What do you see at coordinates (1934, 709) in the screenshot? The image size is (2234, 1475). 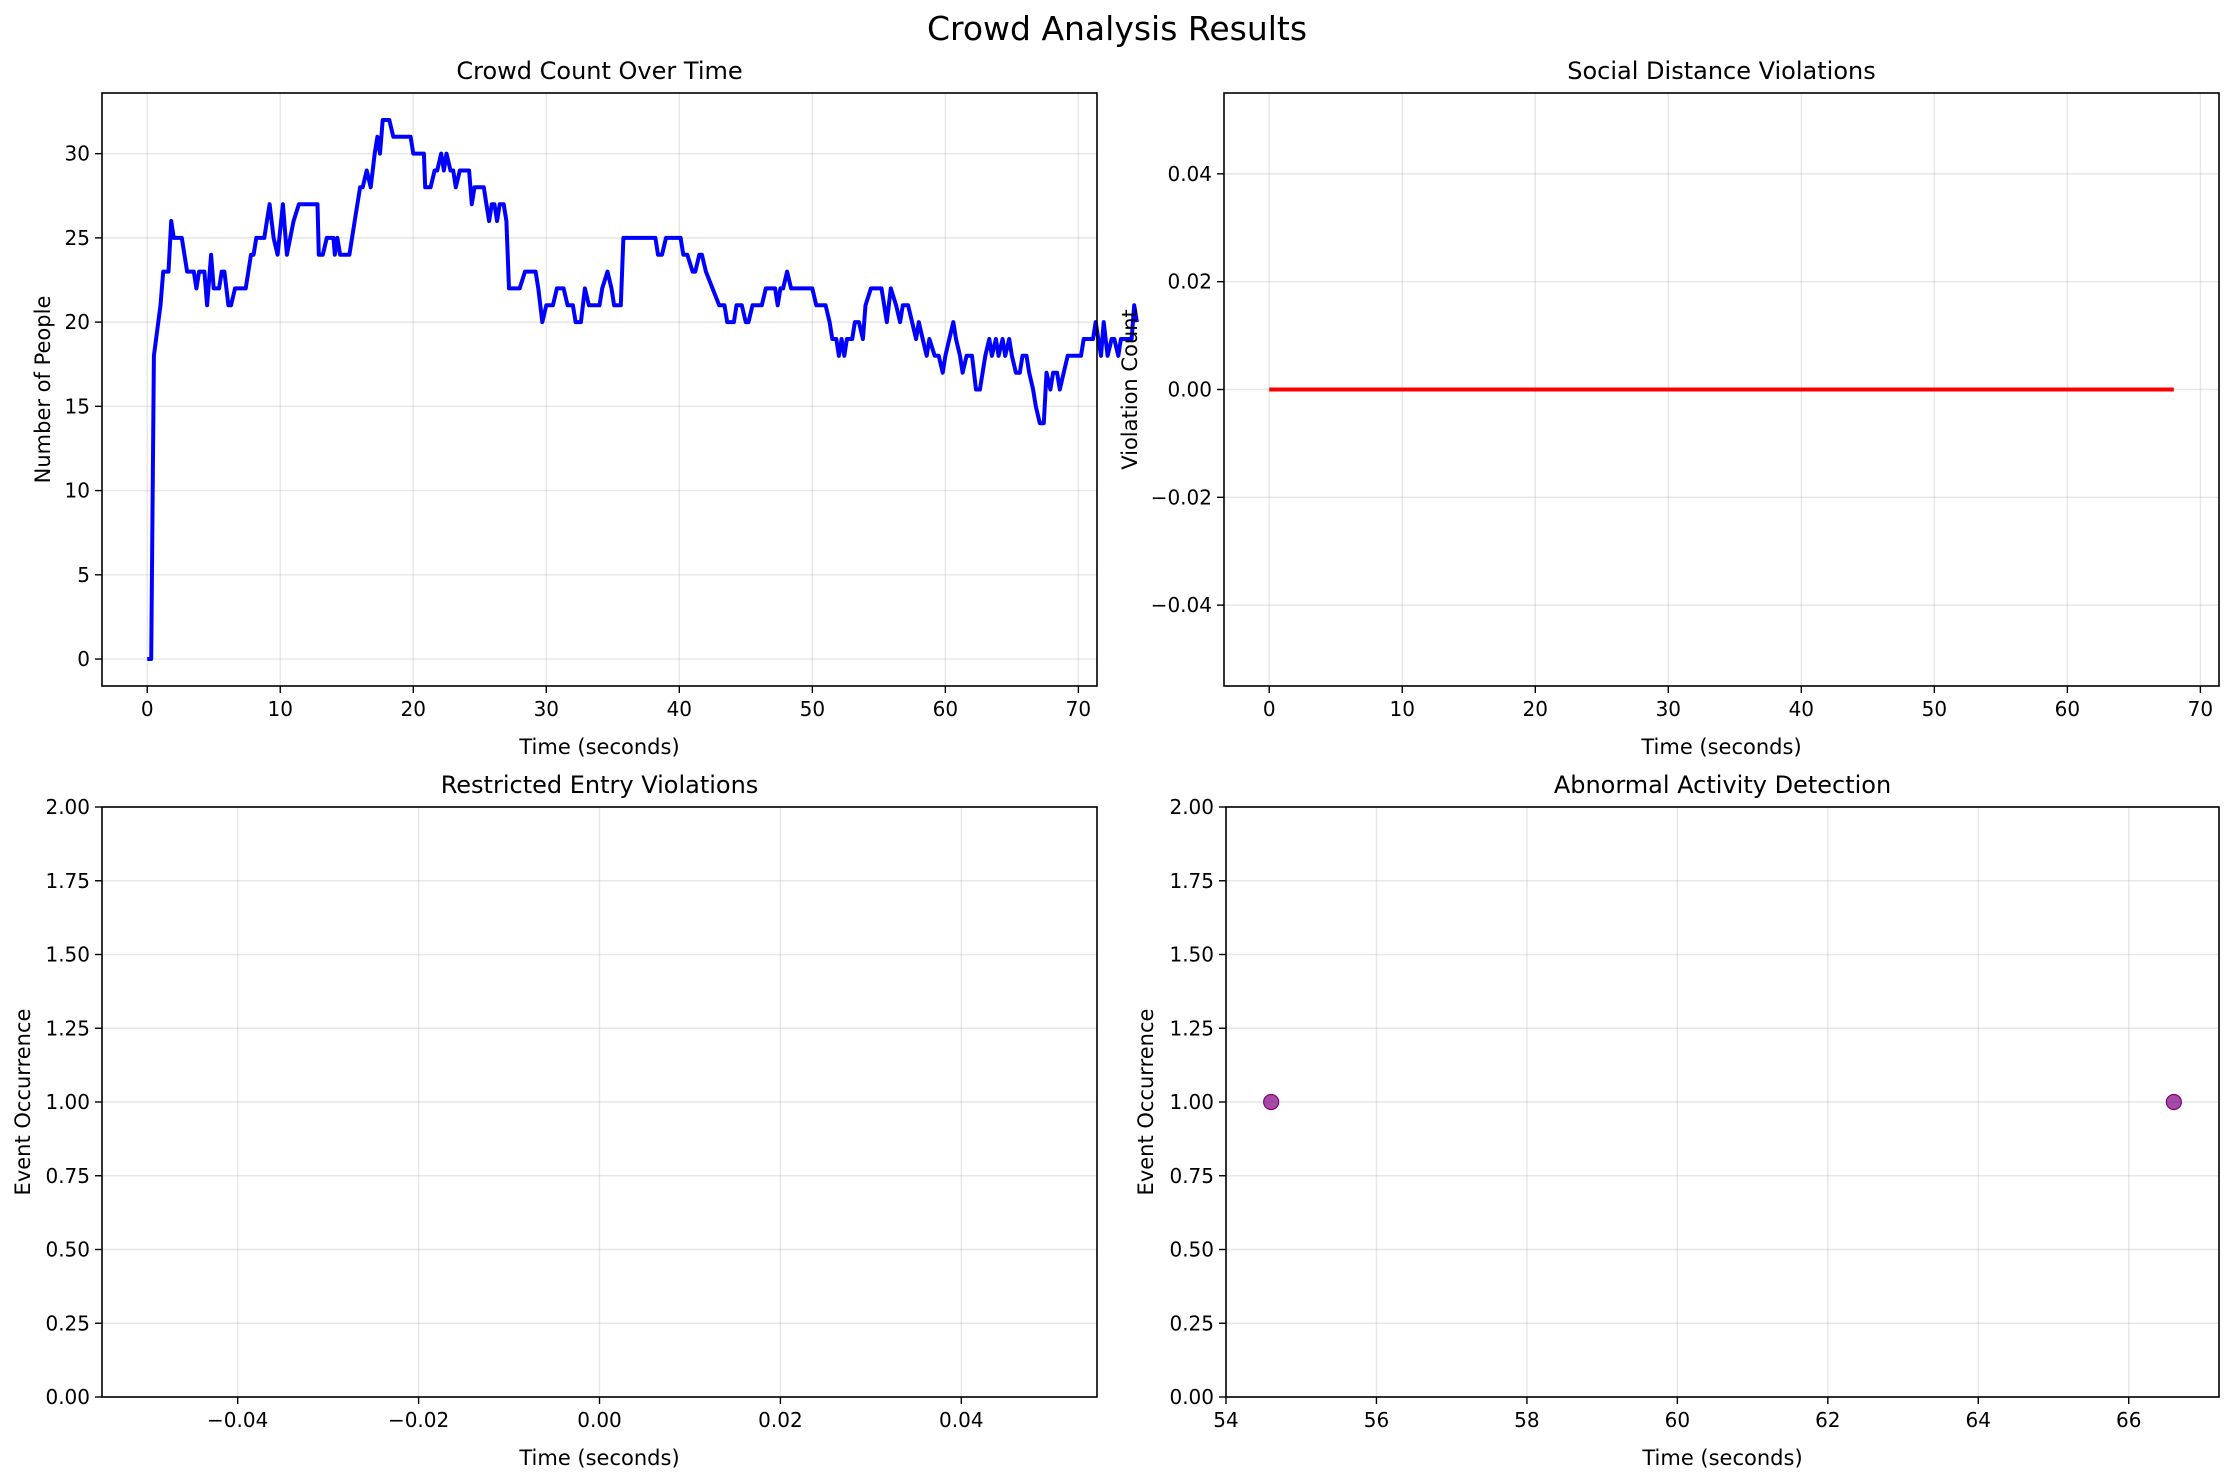 I see `social-distance-xtick-label: 50` at bounding box center [1934, 709].